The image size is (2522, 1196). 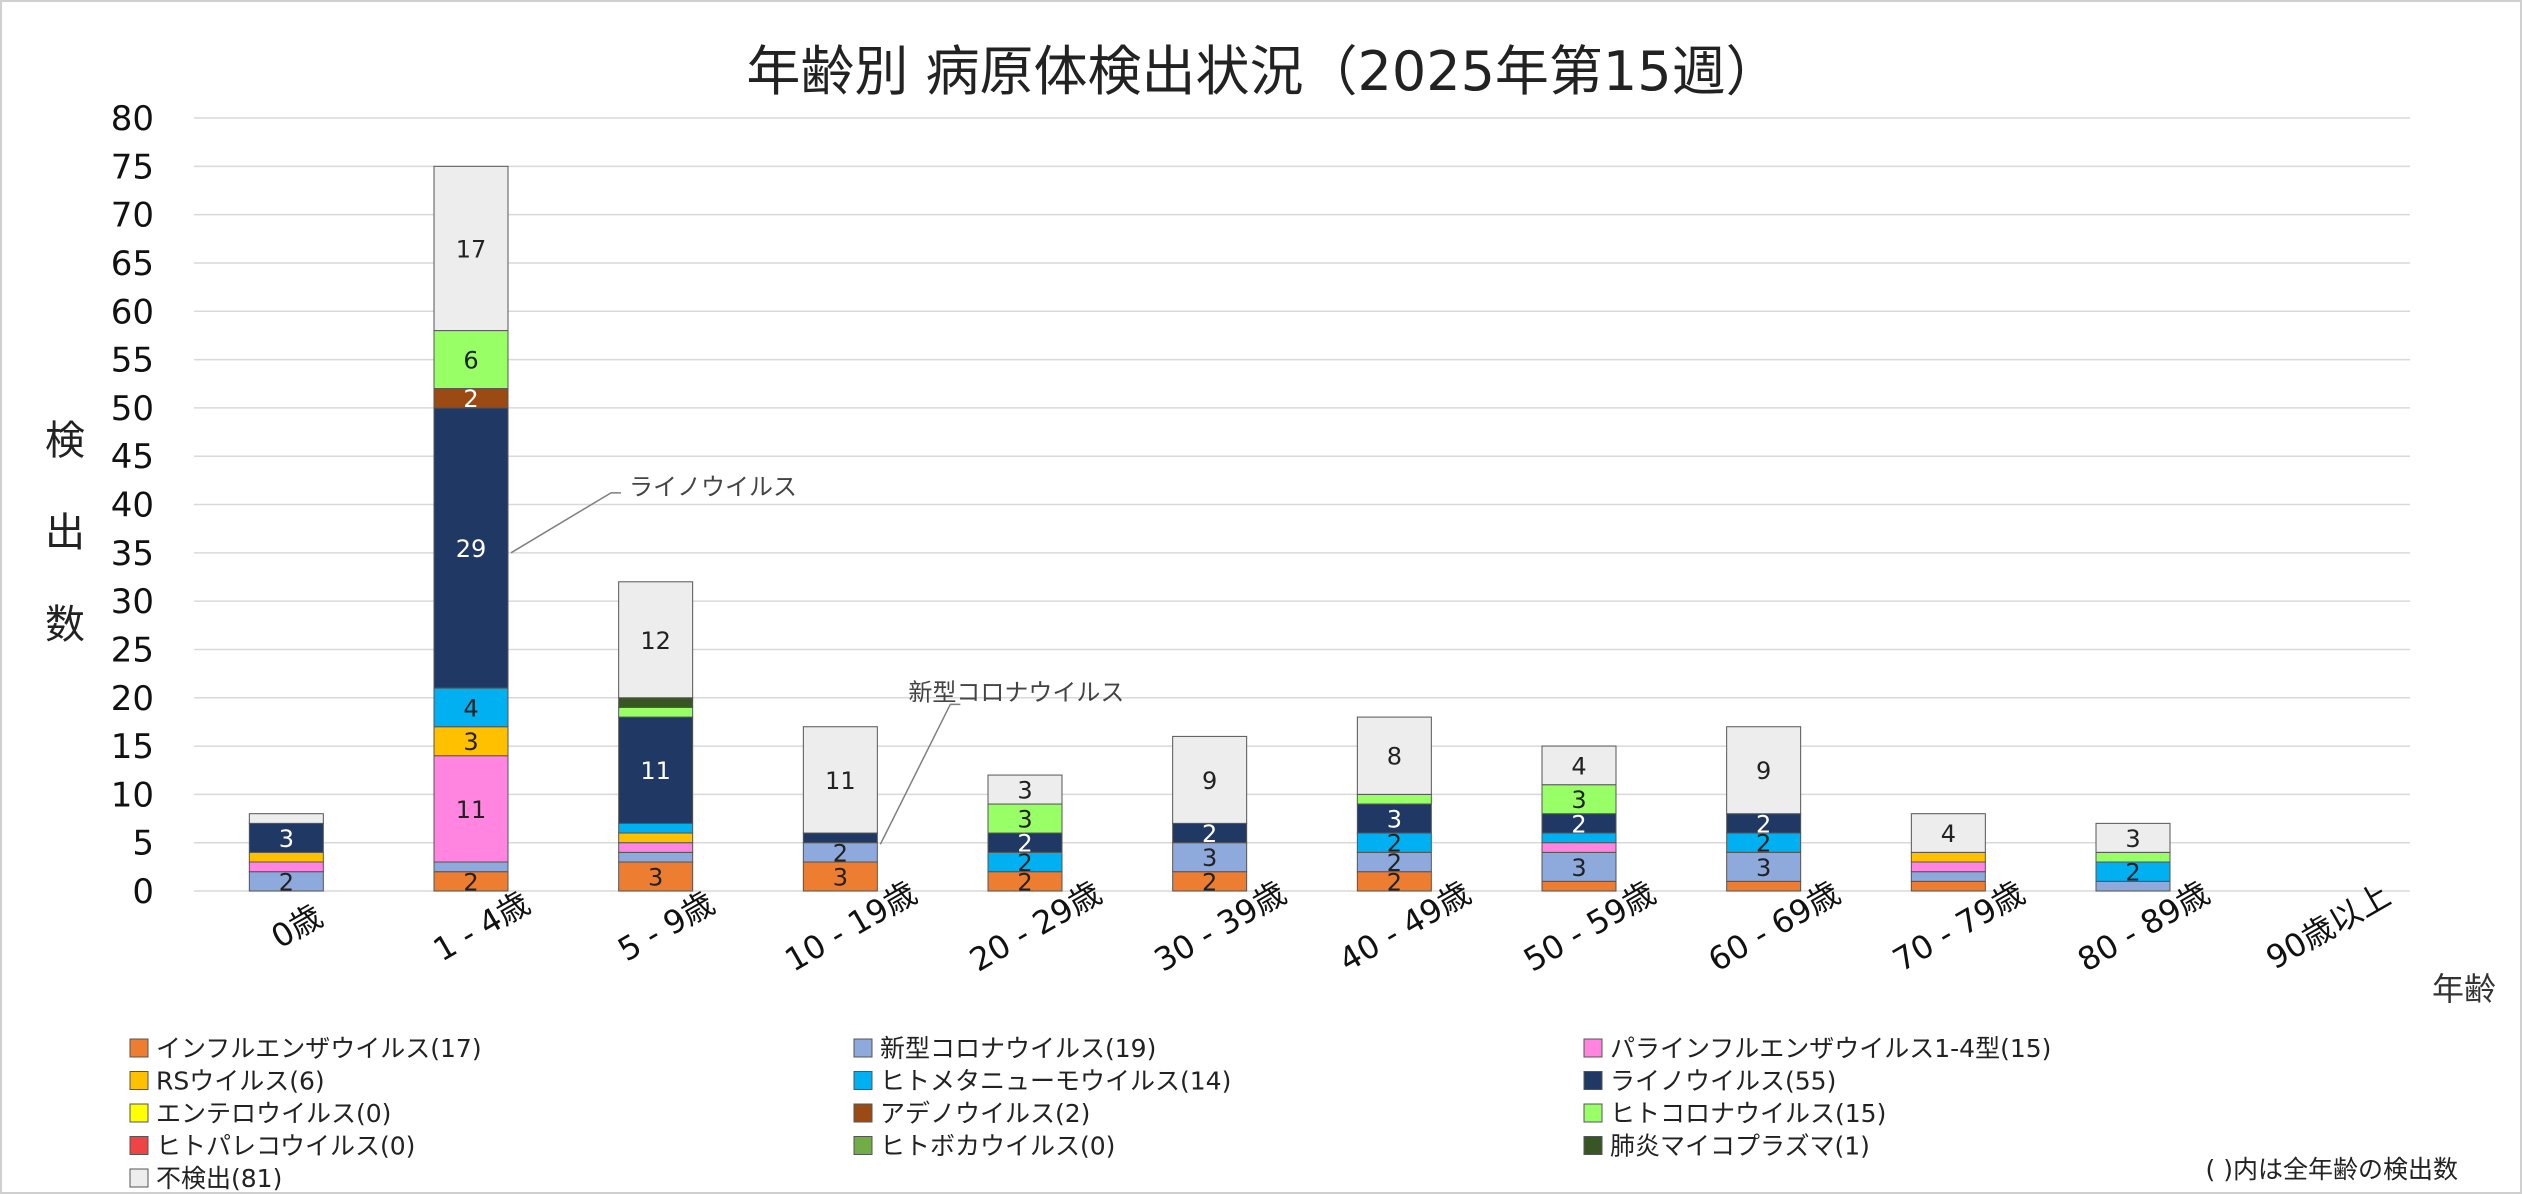 What do you see at coordinates (132, 264) in the screenshot?
I see `y-tick-label: 65` at bounding box center [132, 264].